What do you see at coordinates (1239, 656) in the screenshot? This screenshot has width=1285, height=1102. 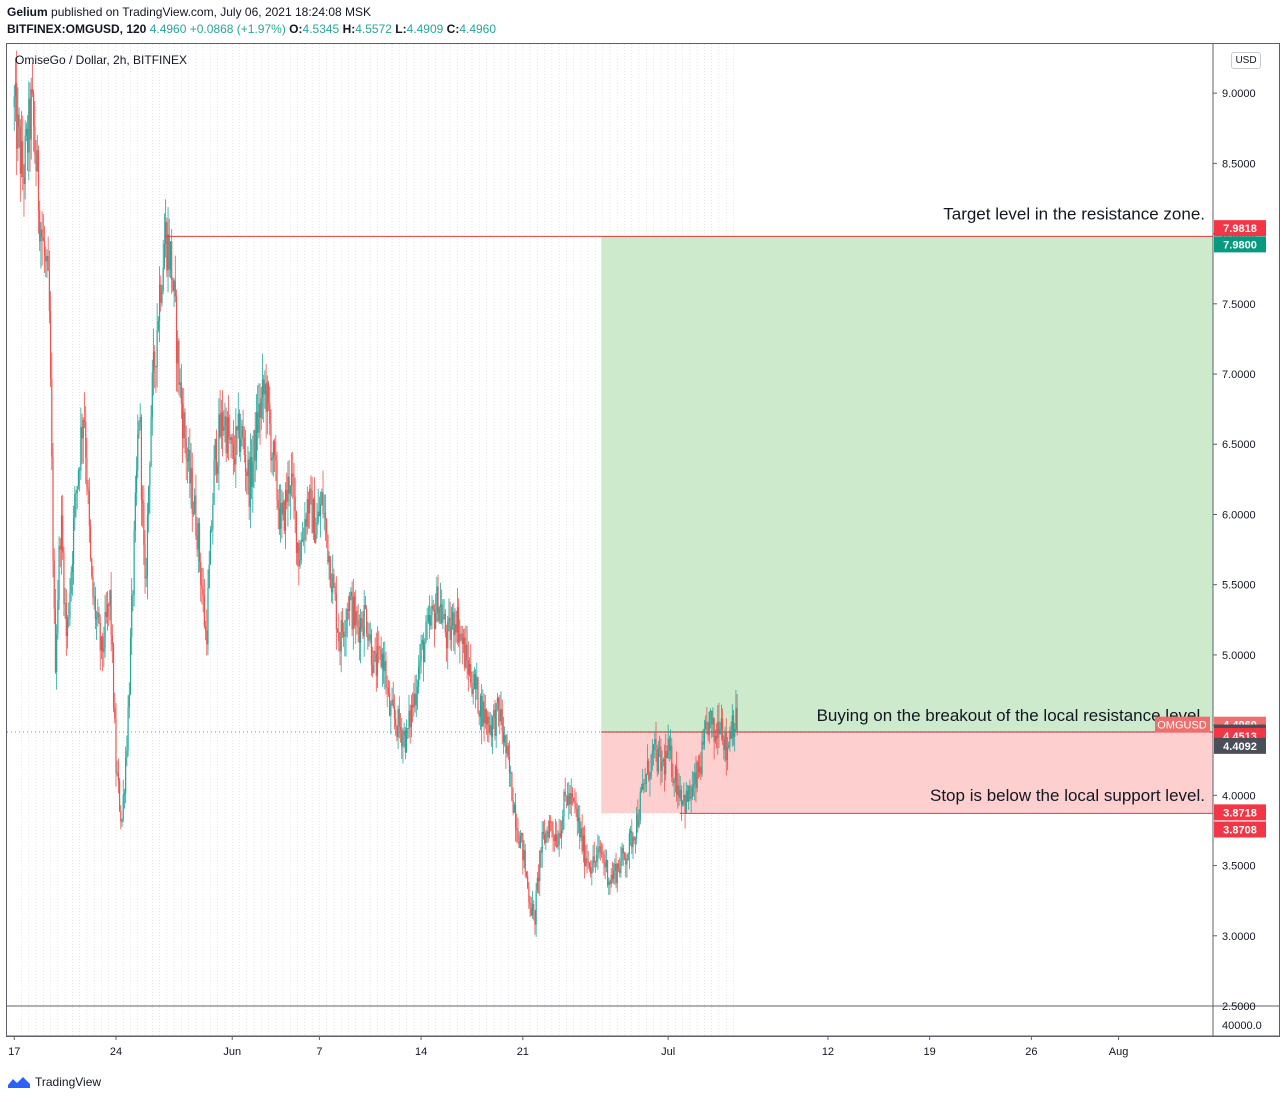 I see `y-tick-label: 5.0000` at bounding box center [1239, 656].